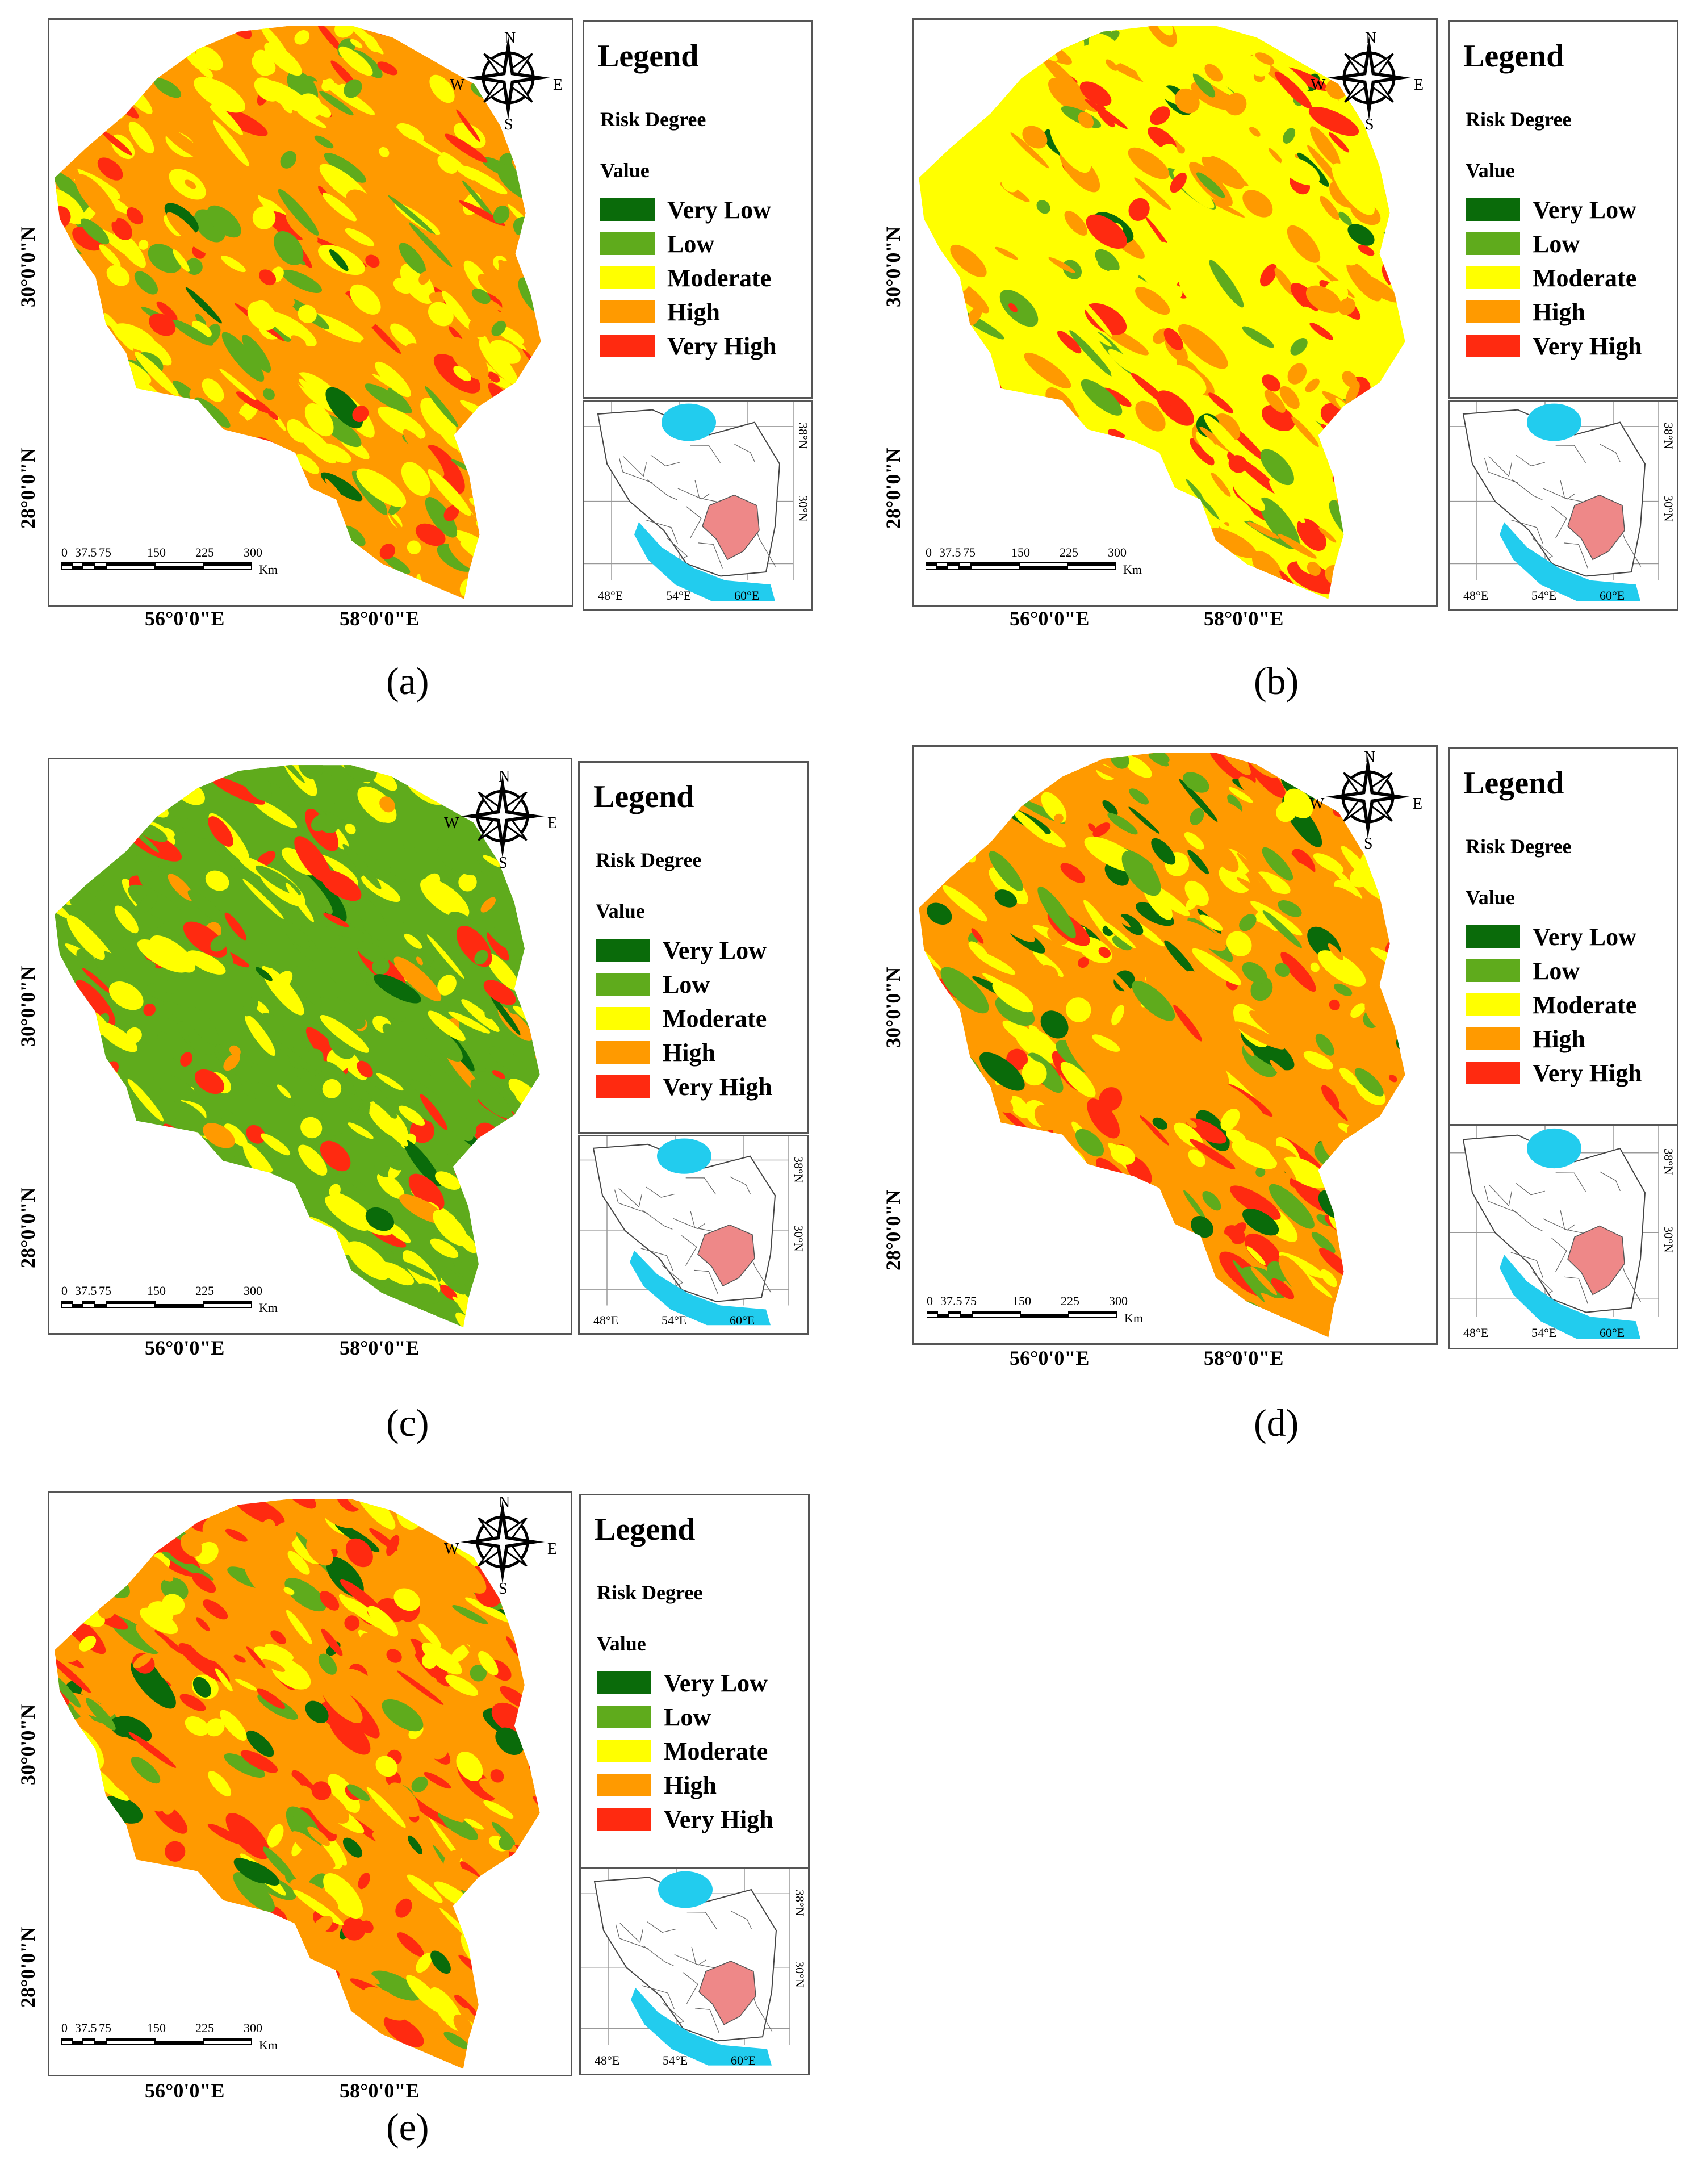  I want to click on inset-lon-label: 48°E, so click(606, 1320).